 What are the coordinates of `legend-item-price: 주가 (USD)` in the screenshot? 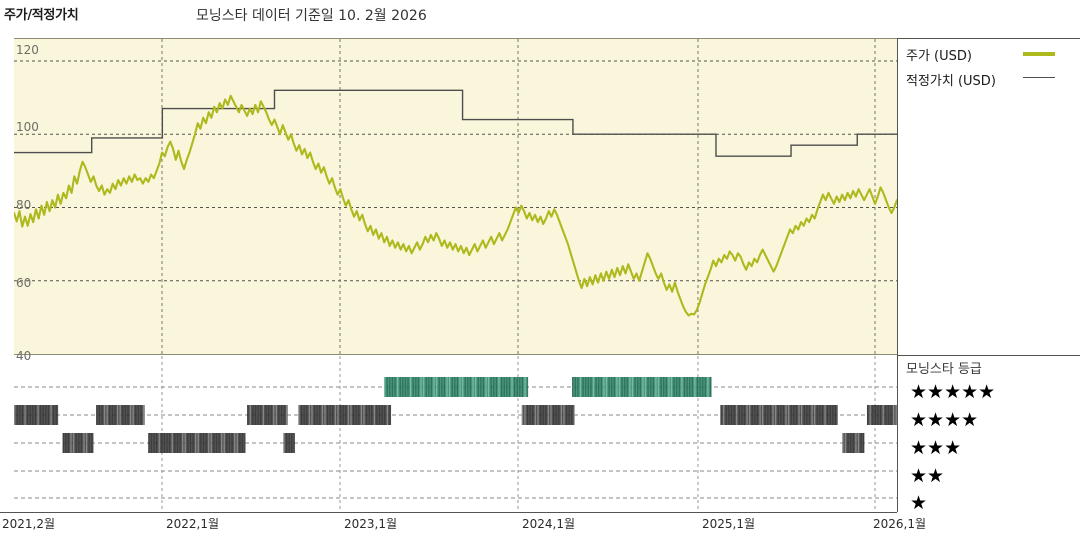 It's located at (939, 54).